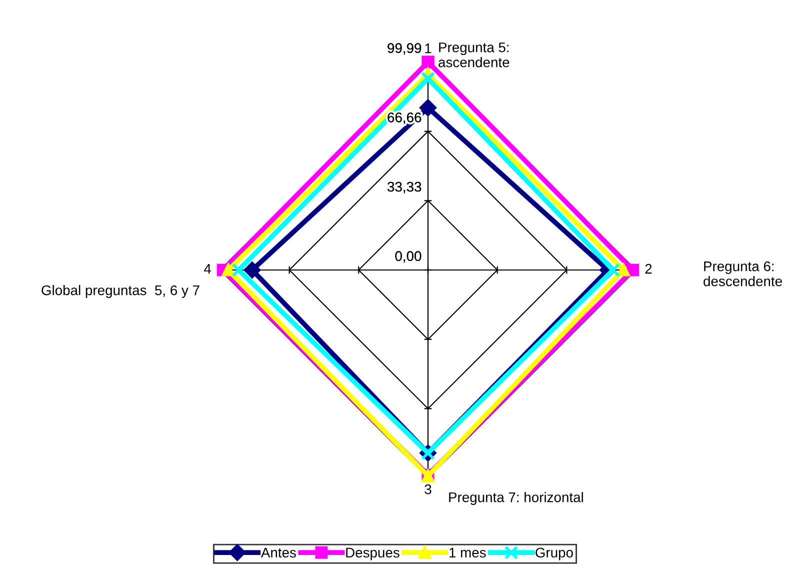 This screenshot has width=790, height=570. Describe the element at coordinates (207, 269) in the screenshot. I see `spoke-label: 4` at that location.